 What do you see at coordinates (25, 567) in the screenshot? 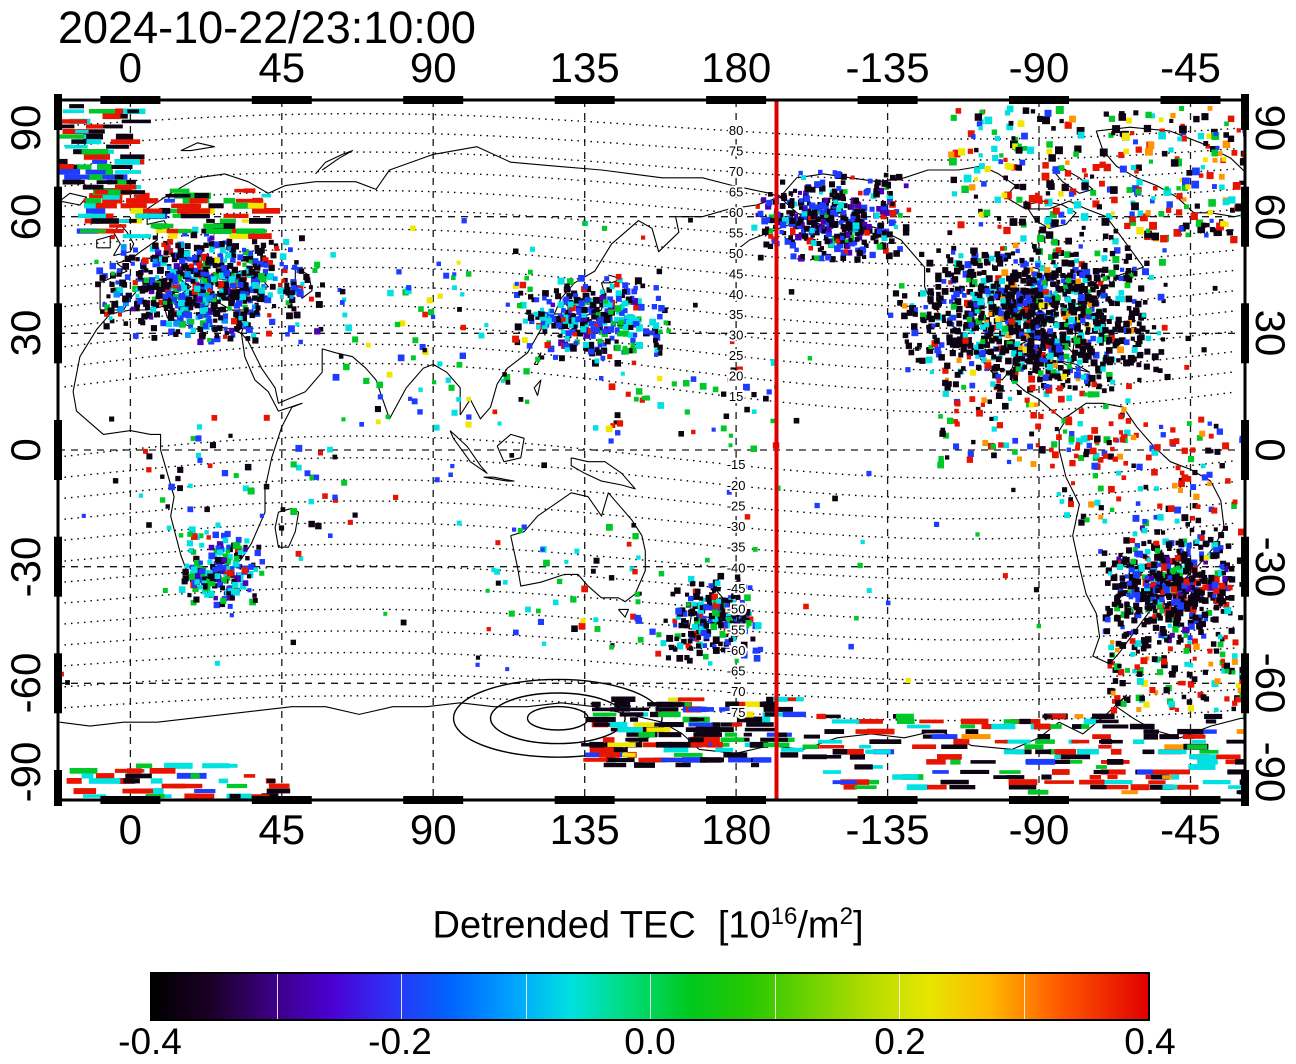
I see `lat-label-left--30: -30` at bounding box center [25, 567].